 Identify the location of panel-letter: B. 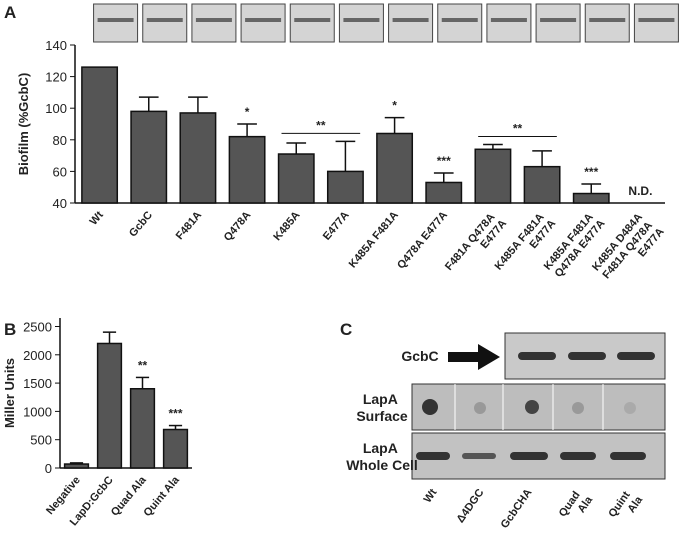
(10, 329).